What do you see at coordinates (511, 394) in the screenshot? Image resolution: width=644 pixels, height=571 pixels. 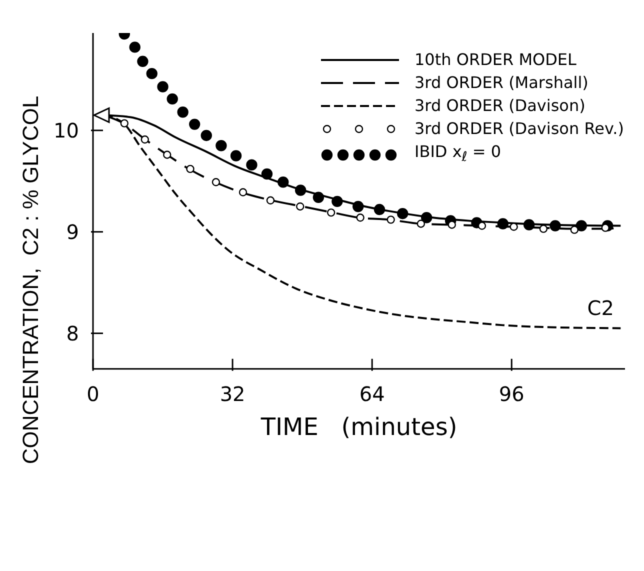 I see `x-tick-label: 96` at bounding box center [511, 394].